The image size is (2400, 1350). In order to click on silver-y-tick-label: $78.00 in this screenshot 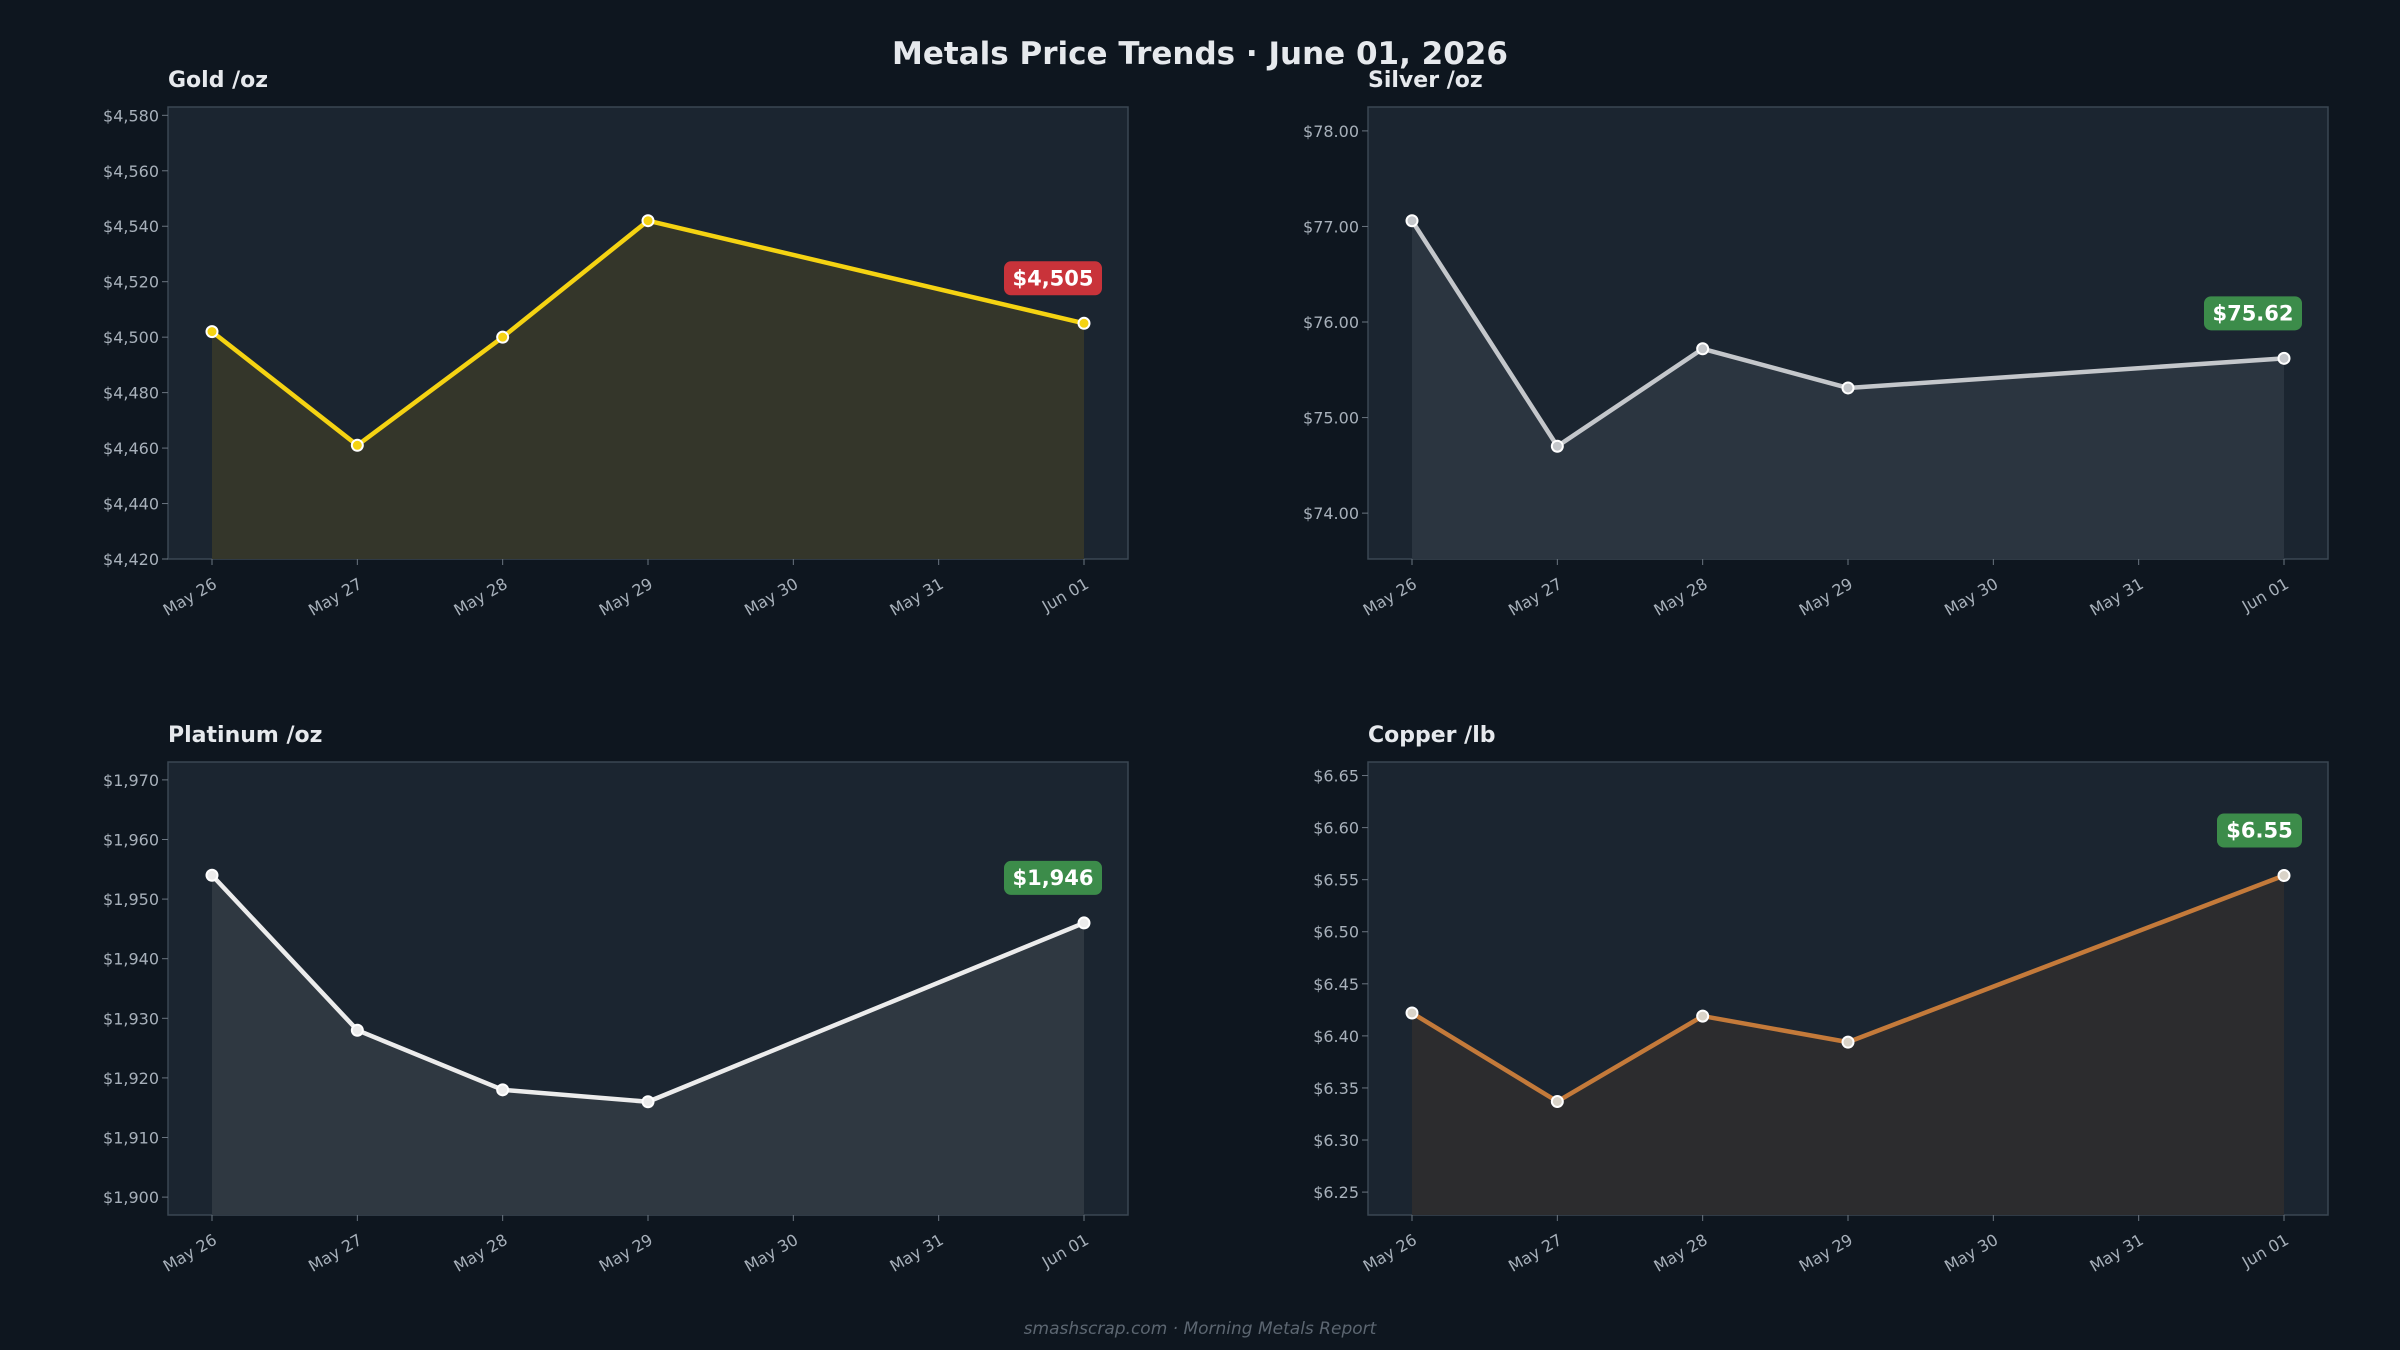, I will do `click(1331, 131)`.